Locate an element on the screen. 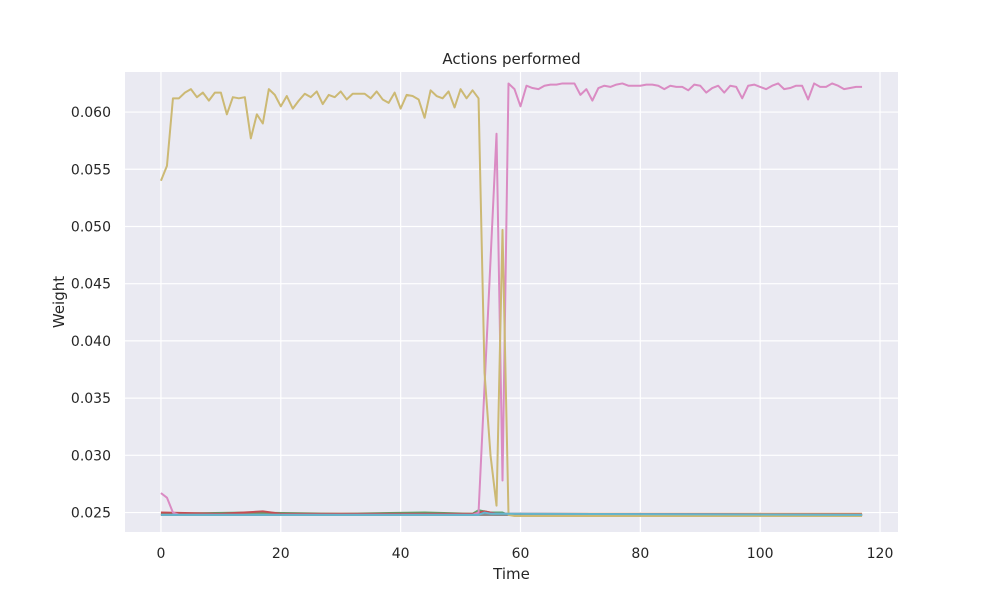 Image resolution: width=1000 pixels, height=600 pixels. x-axis-ticks: 0 20 40 60 80 100 120 is located at coordinates (524, 554).